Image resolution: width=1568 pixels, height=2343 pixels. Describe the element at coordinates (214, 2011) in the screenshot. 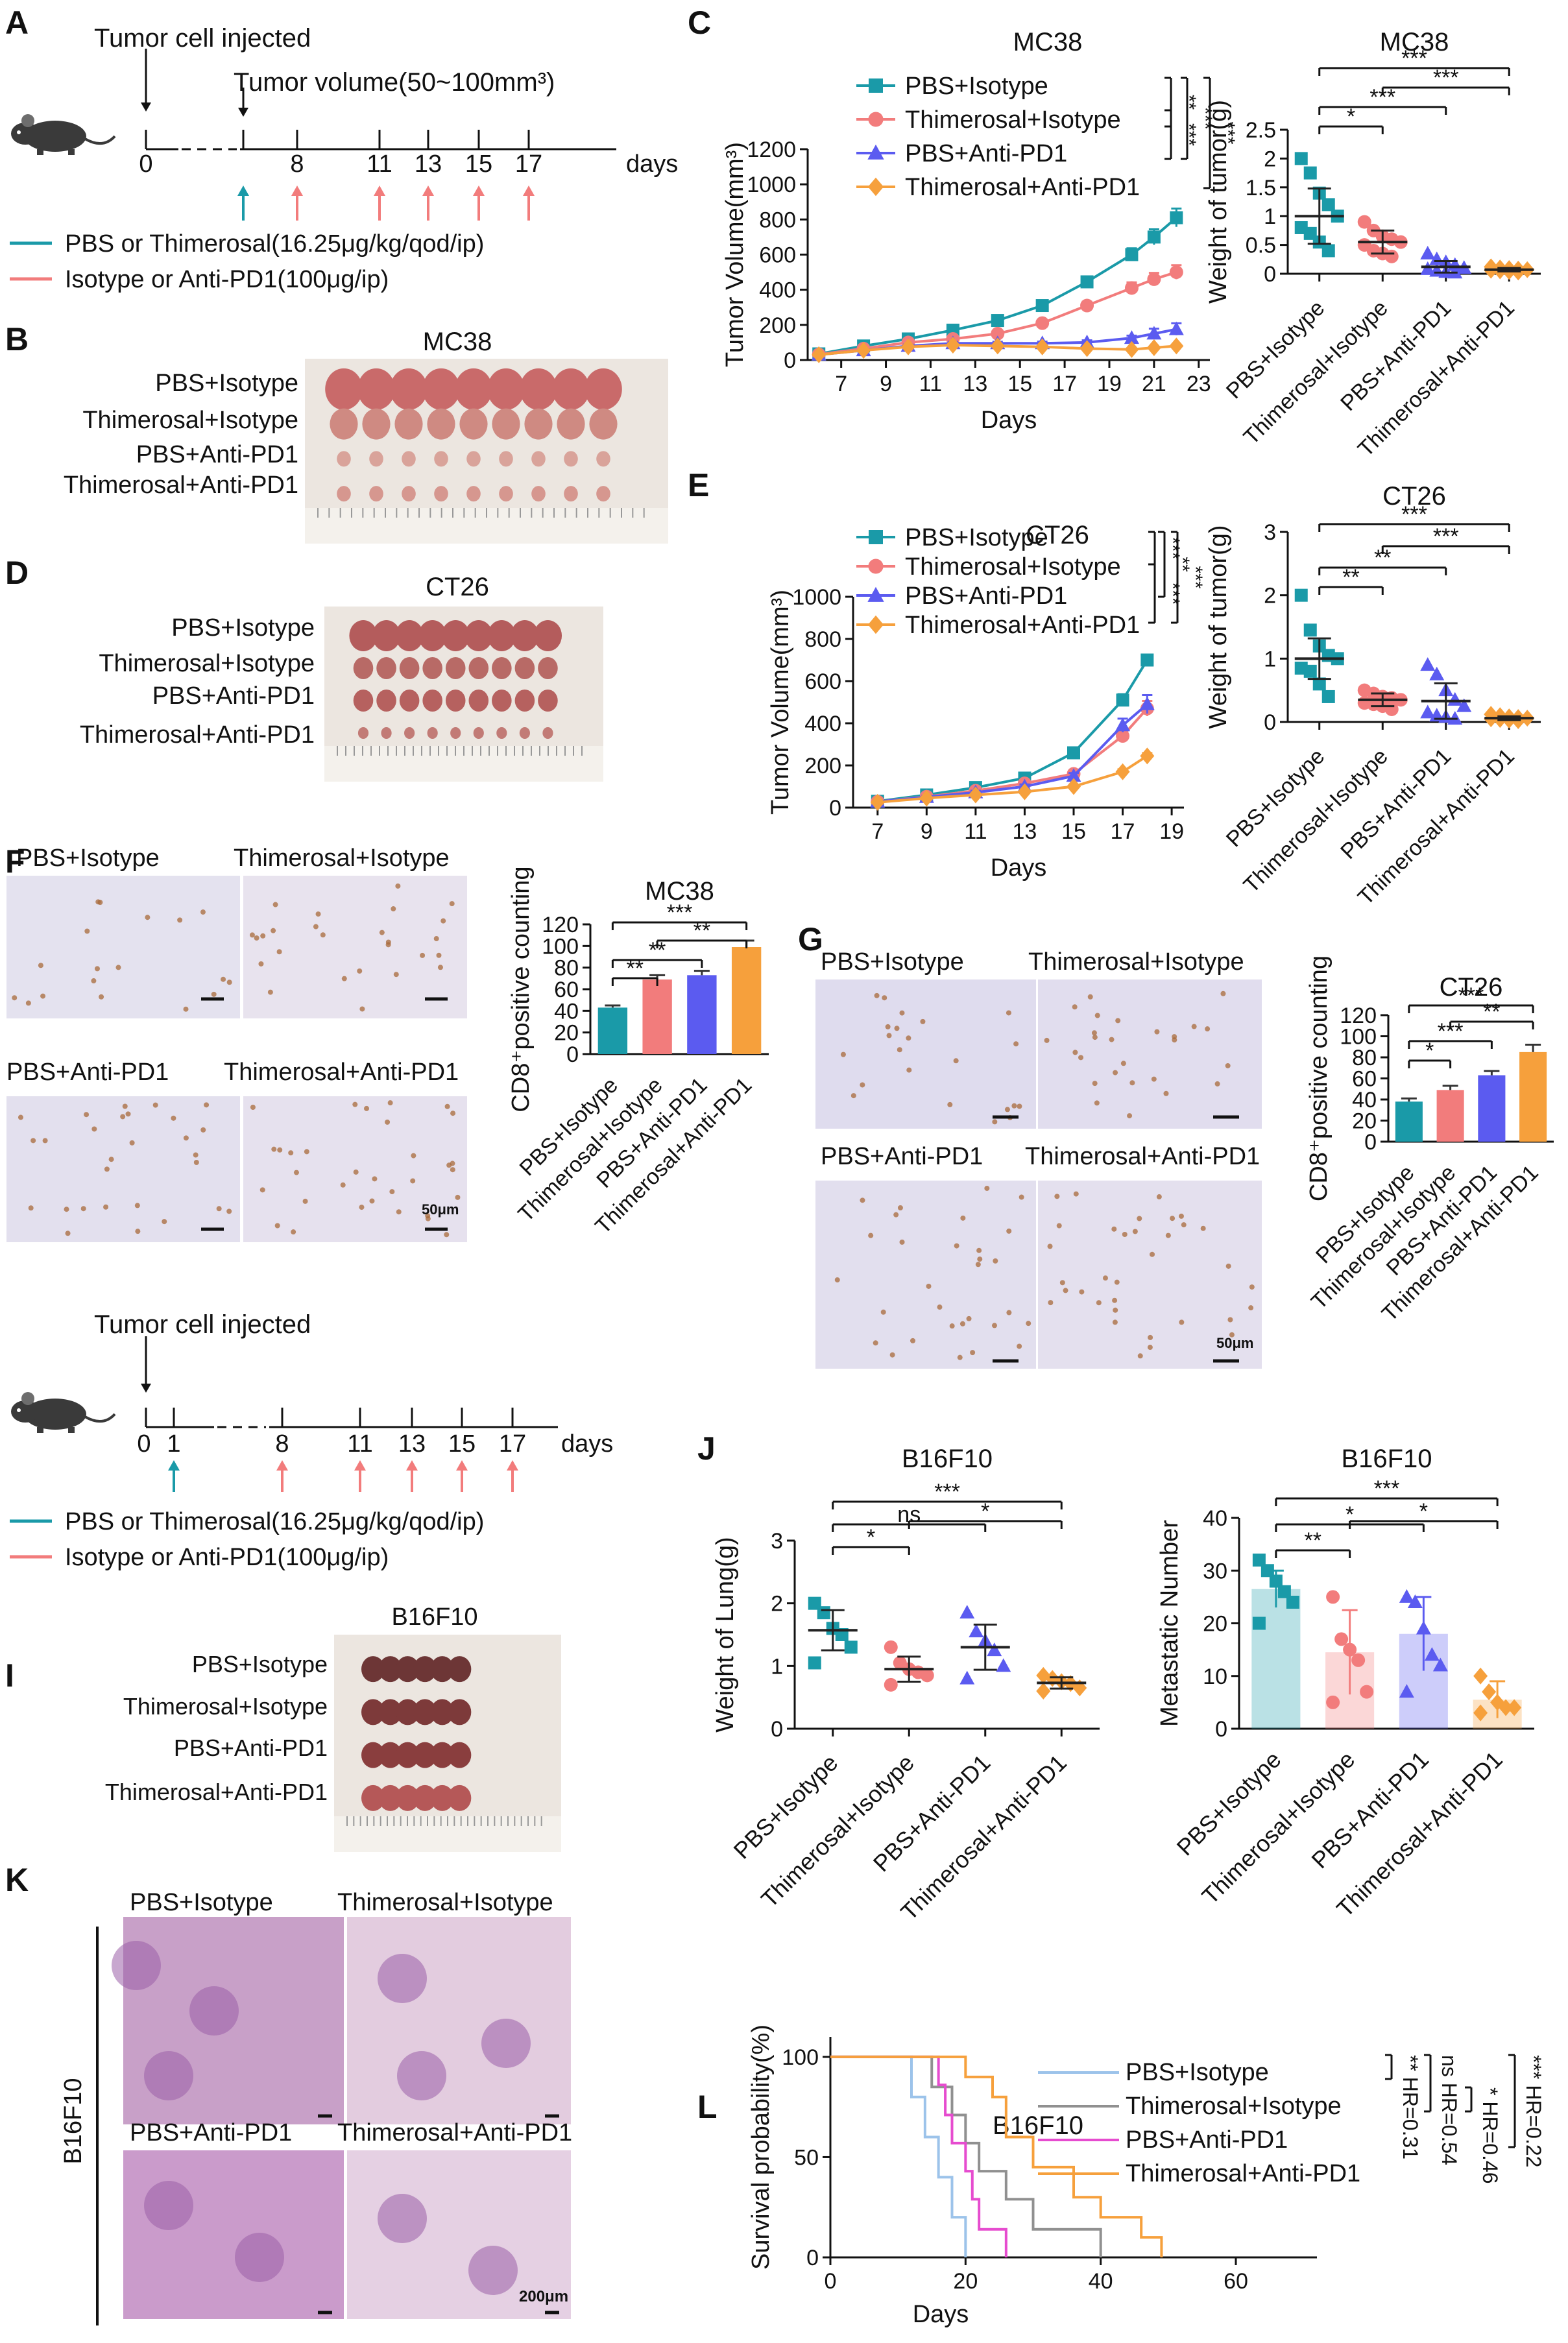

I see `metastasis-nodule` at that location.